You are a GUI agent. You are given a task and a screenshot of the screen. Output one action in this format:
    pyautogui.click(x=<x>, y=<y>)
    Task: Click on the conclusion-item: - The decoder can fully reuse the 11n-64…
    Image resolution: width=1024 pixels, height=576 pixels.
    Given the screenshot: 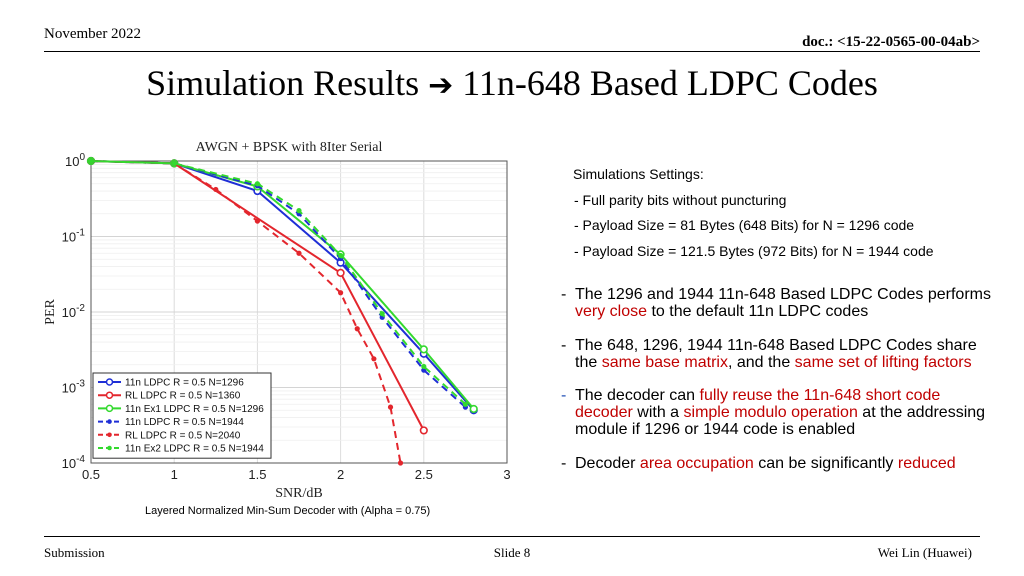 What is the action you would take?
    pyautogui.click(x=781, y=412)
    